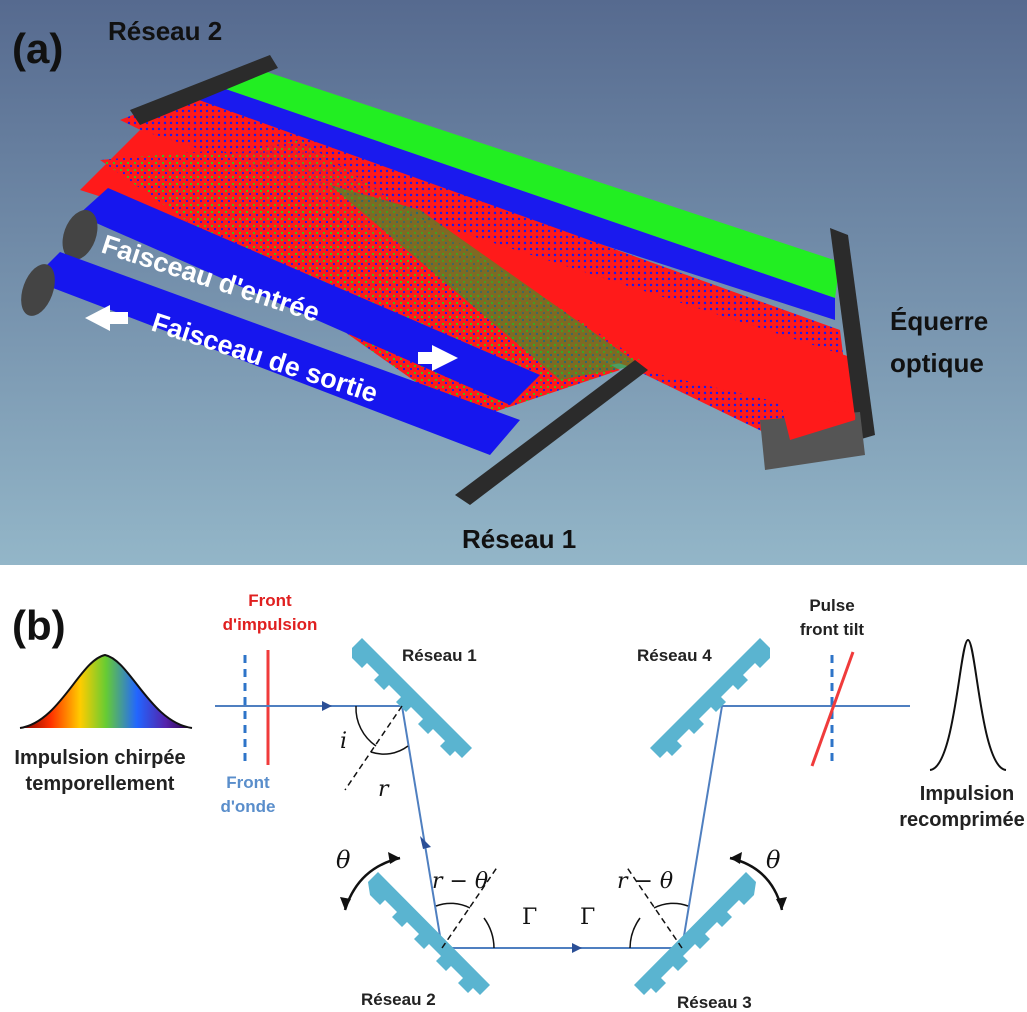 Image resolution: width=1027 pixels, height=1012 pixels. I want to click on tilt-label-line2: front tilt, so click(832, 629).